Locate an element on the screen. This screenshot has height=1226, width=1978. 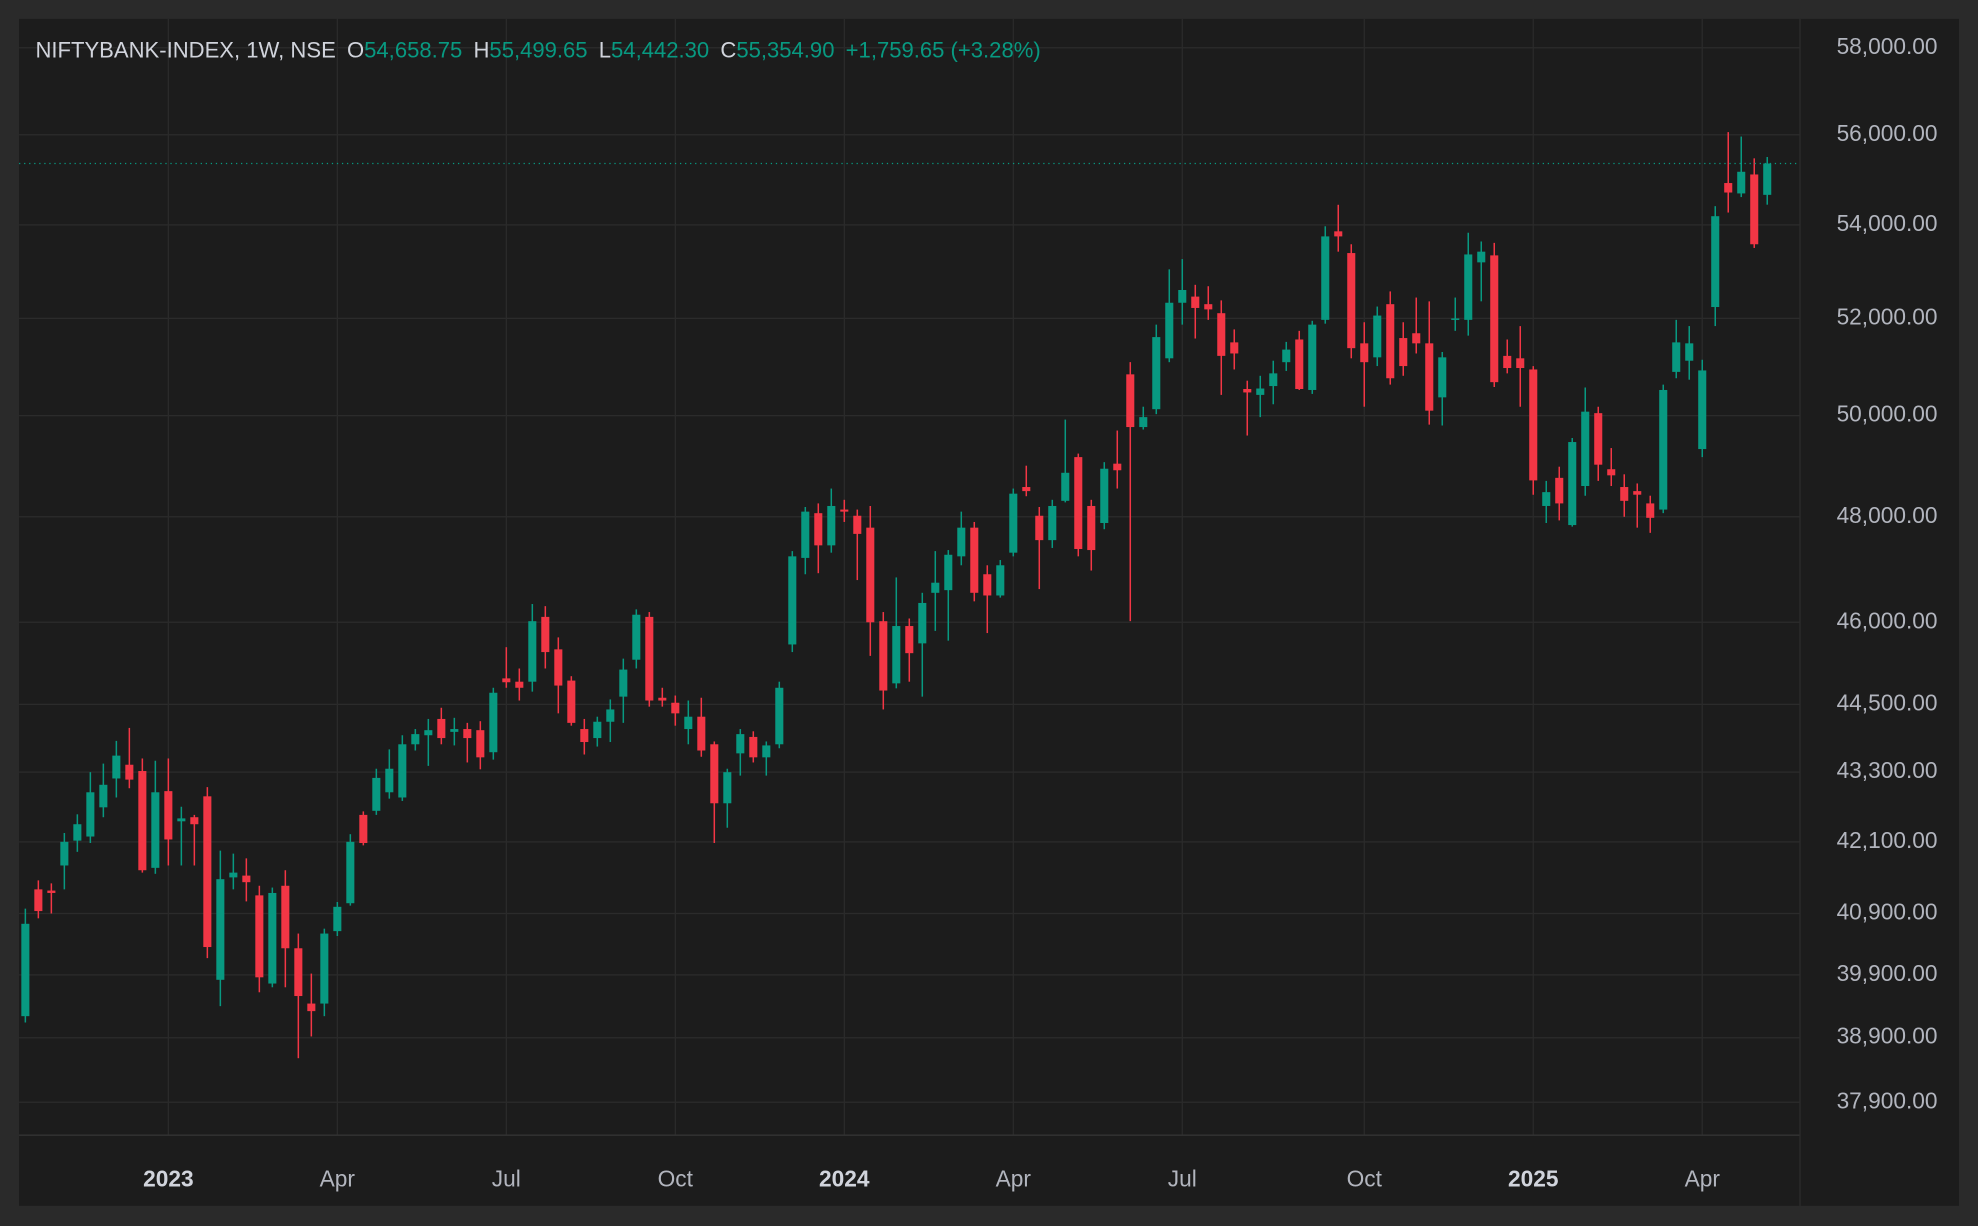
open-value: 54,658.75 is located at coordinates (413, 50).